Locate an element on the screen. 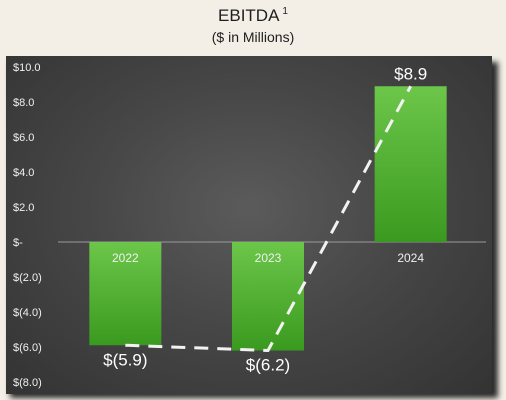  chart-title: EBITDA 1 is located at coordinates (253, 15).